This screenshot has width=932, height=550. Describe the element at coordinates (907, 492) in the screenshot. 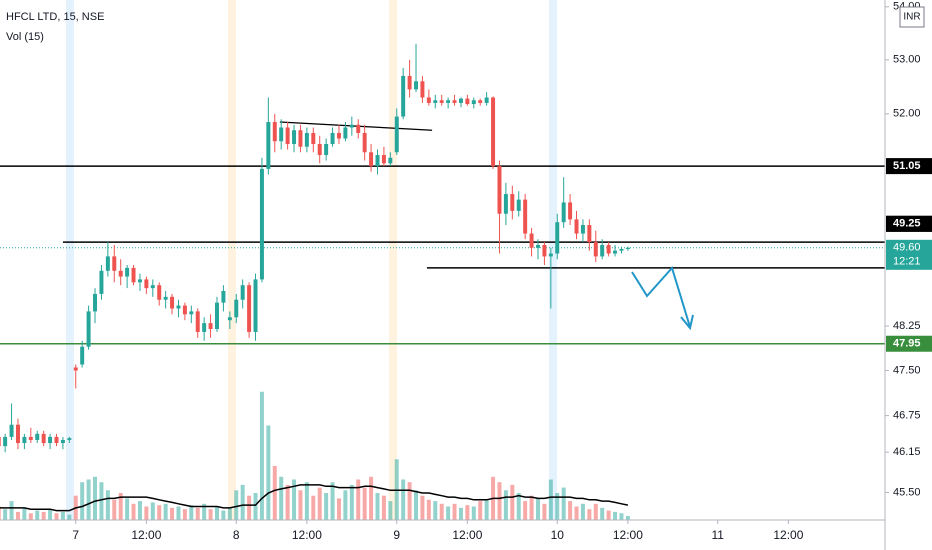

I see `y-tick-label: 45.50` at that location.